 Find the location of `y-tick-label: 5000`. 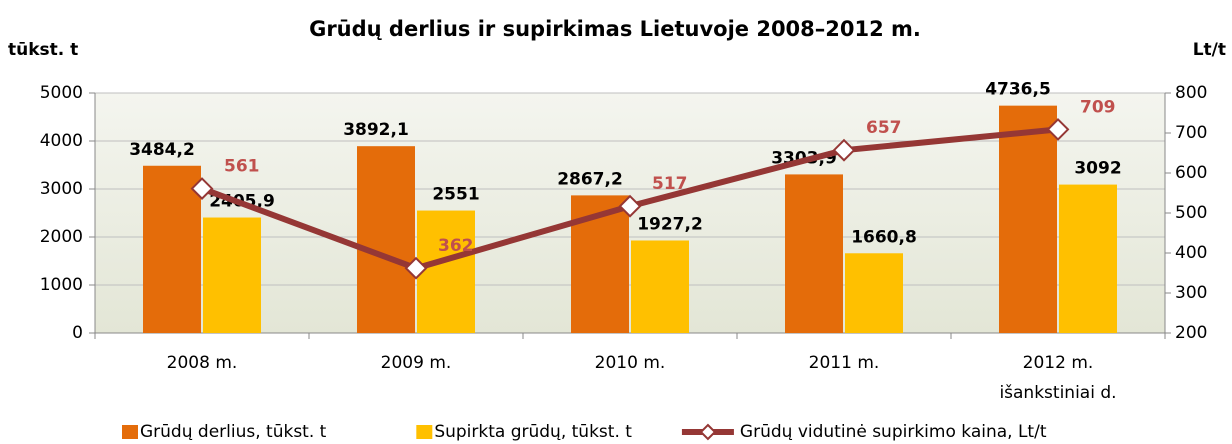

y-tick-label: 5000 is located at coordinates (61, 93).